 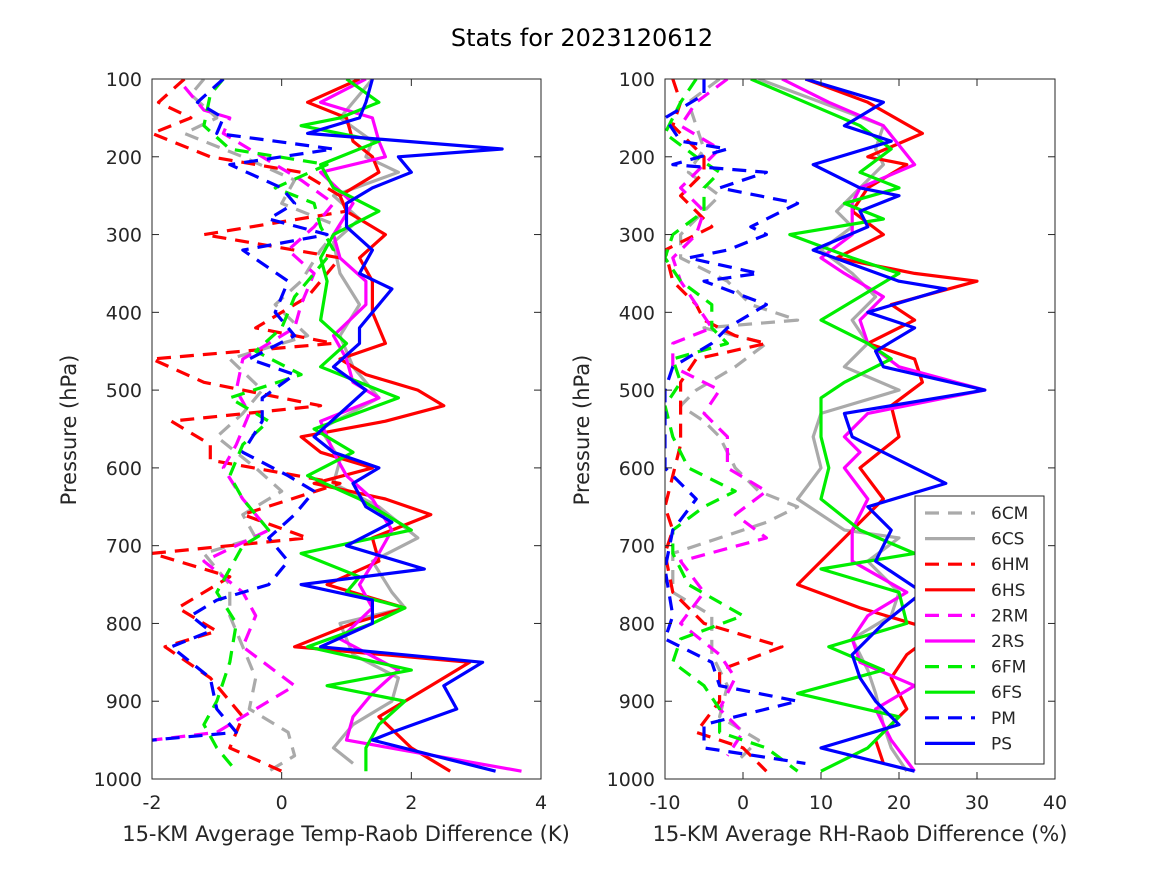 What do you see at coordinates (1006, 693) in the screenshot?
I see `legend-label-6fs: 6FS` at bounding box center [1006, 693].